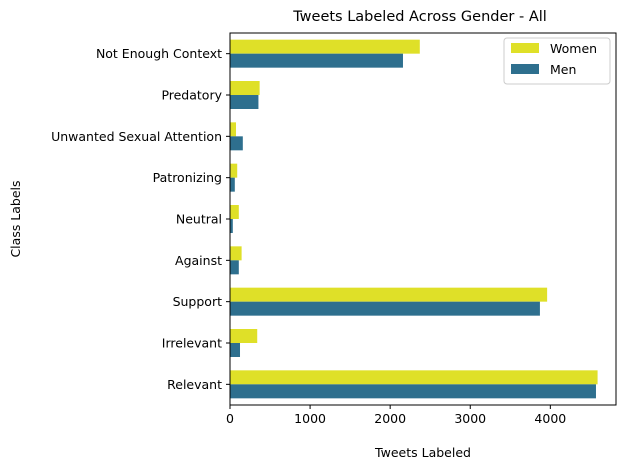  Describe the element at coordinates (470, 418) in the screenshot. I see `x-tick-label: 3000` at that location.